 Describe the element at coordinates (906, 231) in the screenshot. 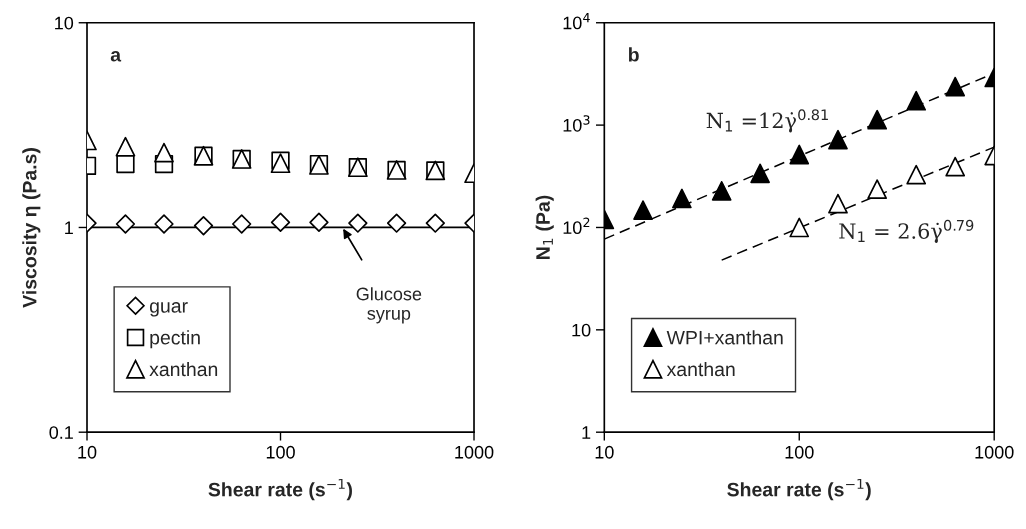

I see `annotation: N$_{1}$ = 2.6γ̇$^{0.79}$` at that location.